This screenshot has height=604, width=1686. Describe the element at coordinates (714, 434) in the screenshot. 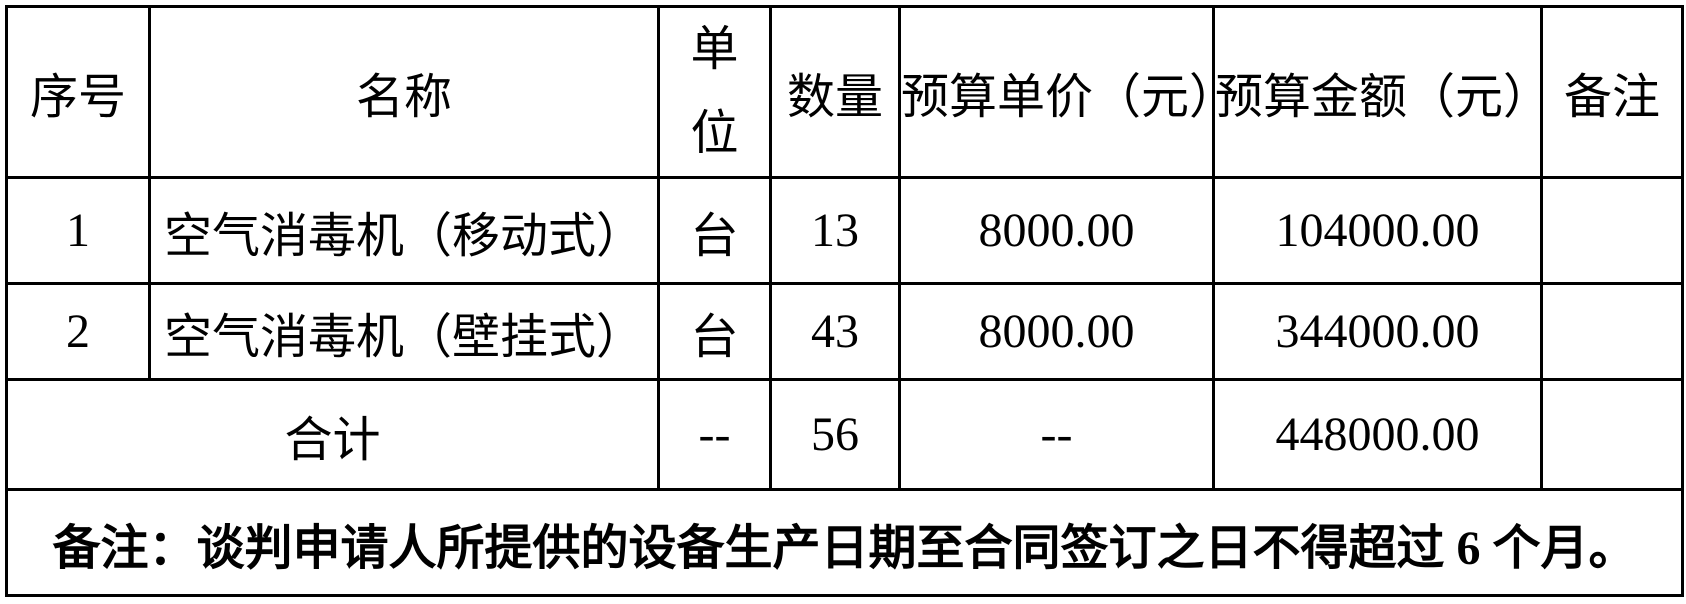

I see `total-unit: --` at that location.